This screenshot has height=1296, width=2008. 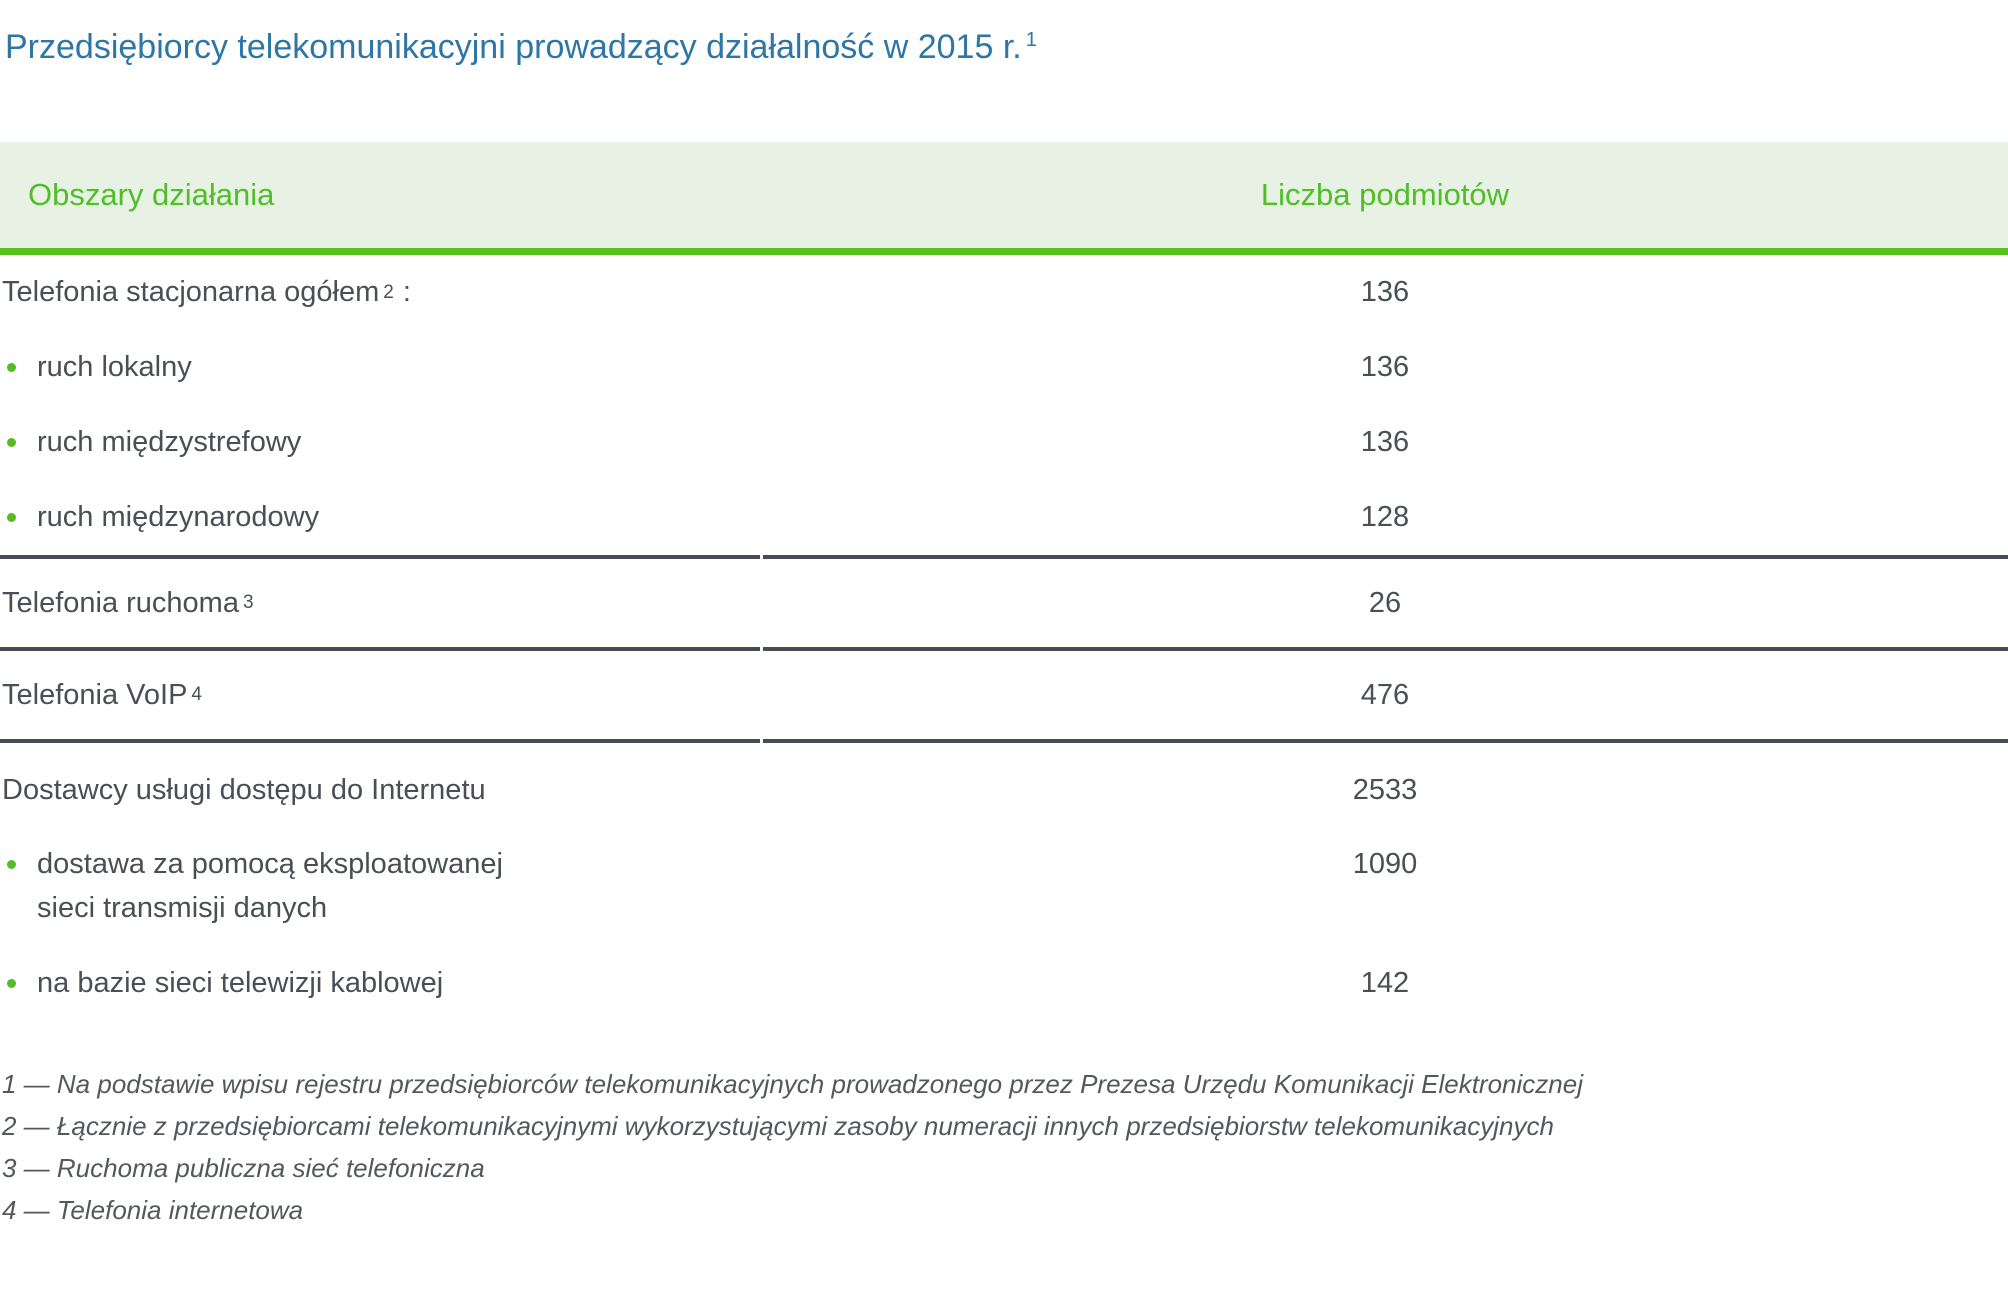 I want to click on row-label-text: Dostawcy usługi dostępu do Internetu, so click(x=244, y=790).